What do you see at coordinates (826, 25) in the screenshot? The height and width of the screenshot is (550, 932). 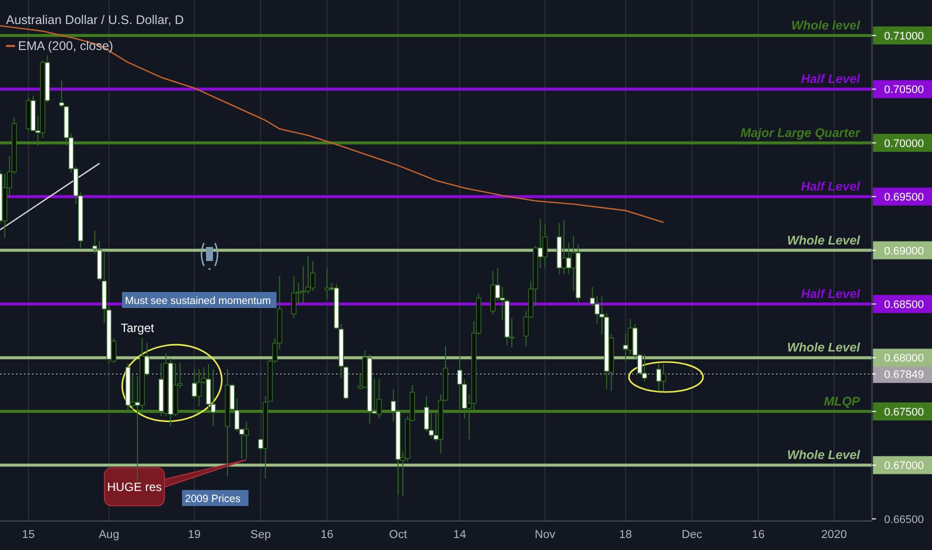 I see `ref-line-label: Whole level` at bounding box center [826, 25].